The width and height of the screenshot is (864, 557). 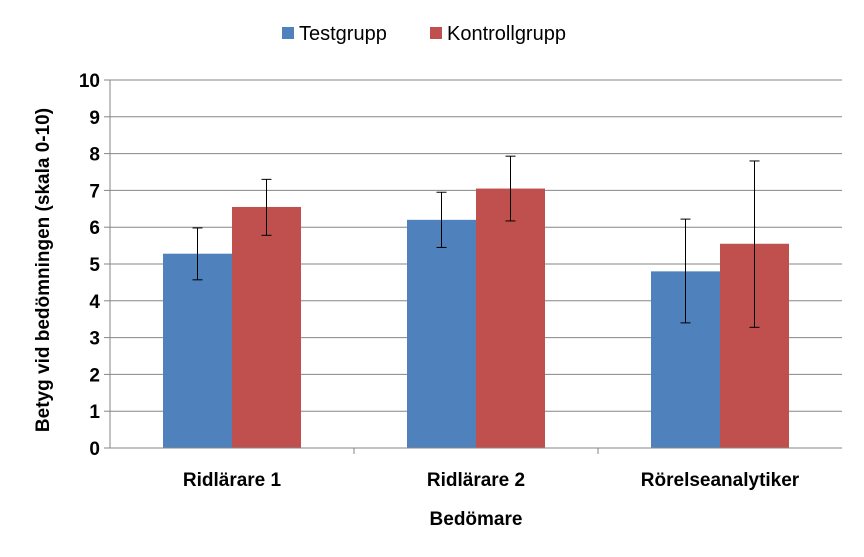 I want to click on x-category-labels: Ridlärare 1 Ridlärare 2 Rörelseanalytiker, so click(x=491, y=480).